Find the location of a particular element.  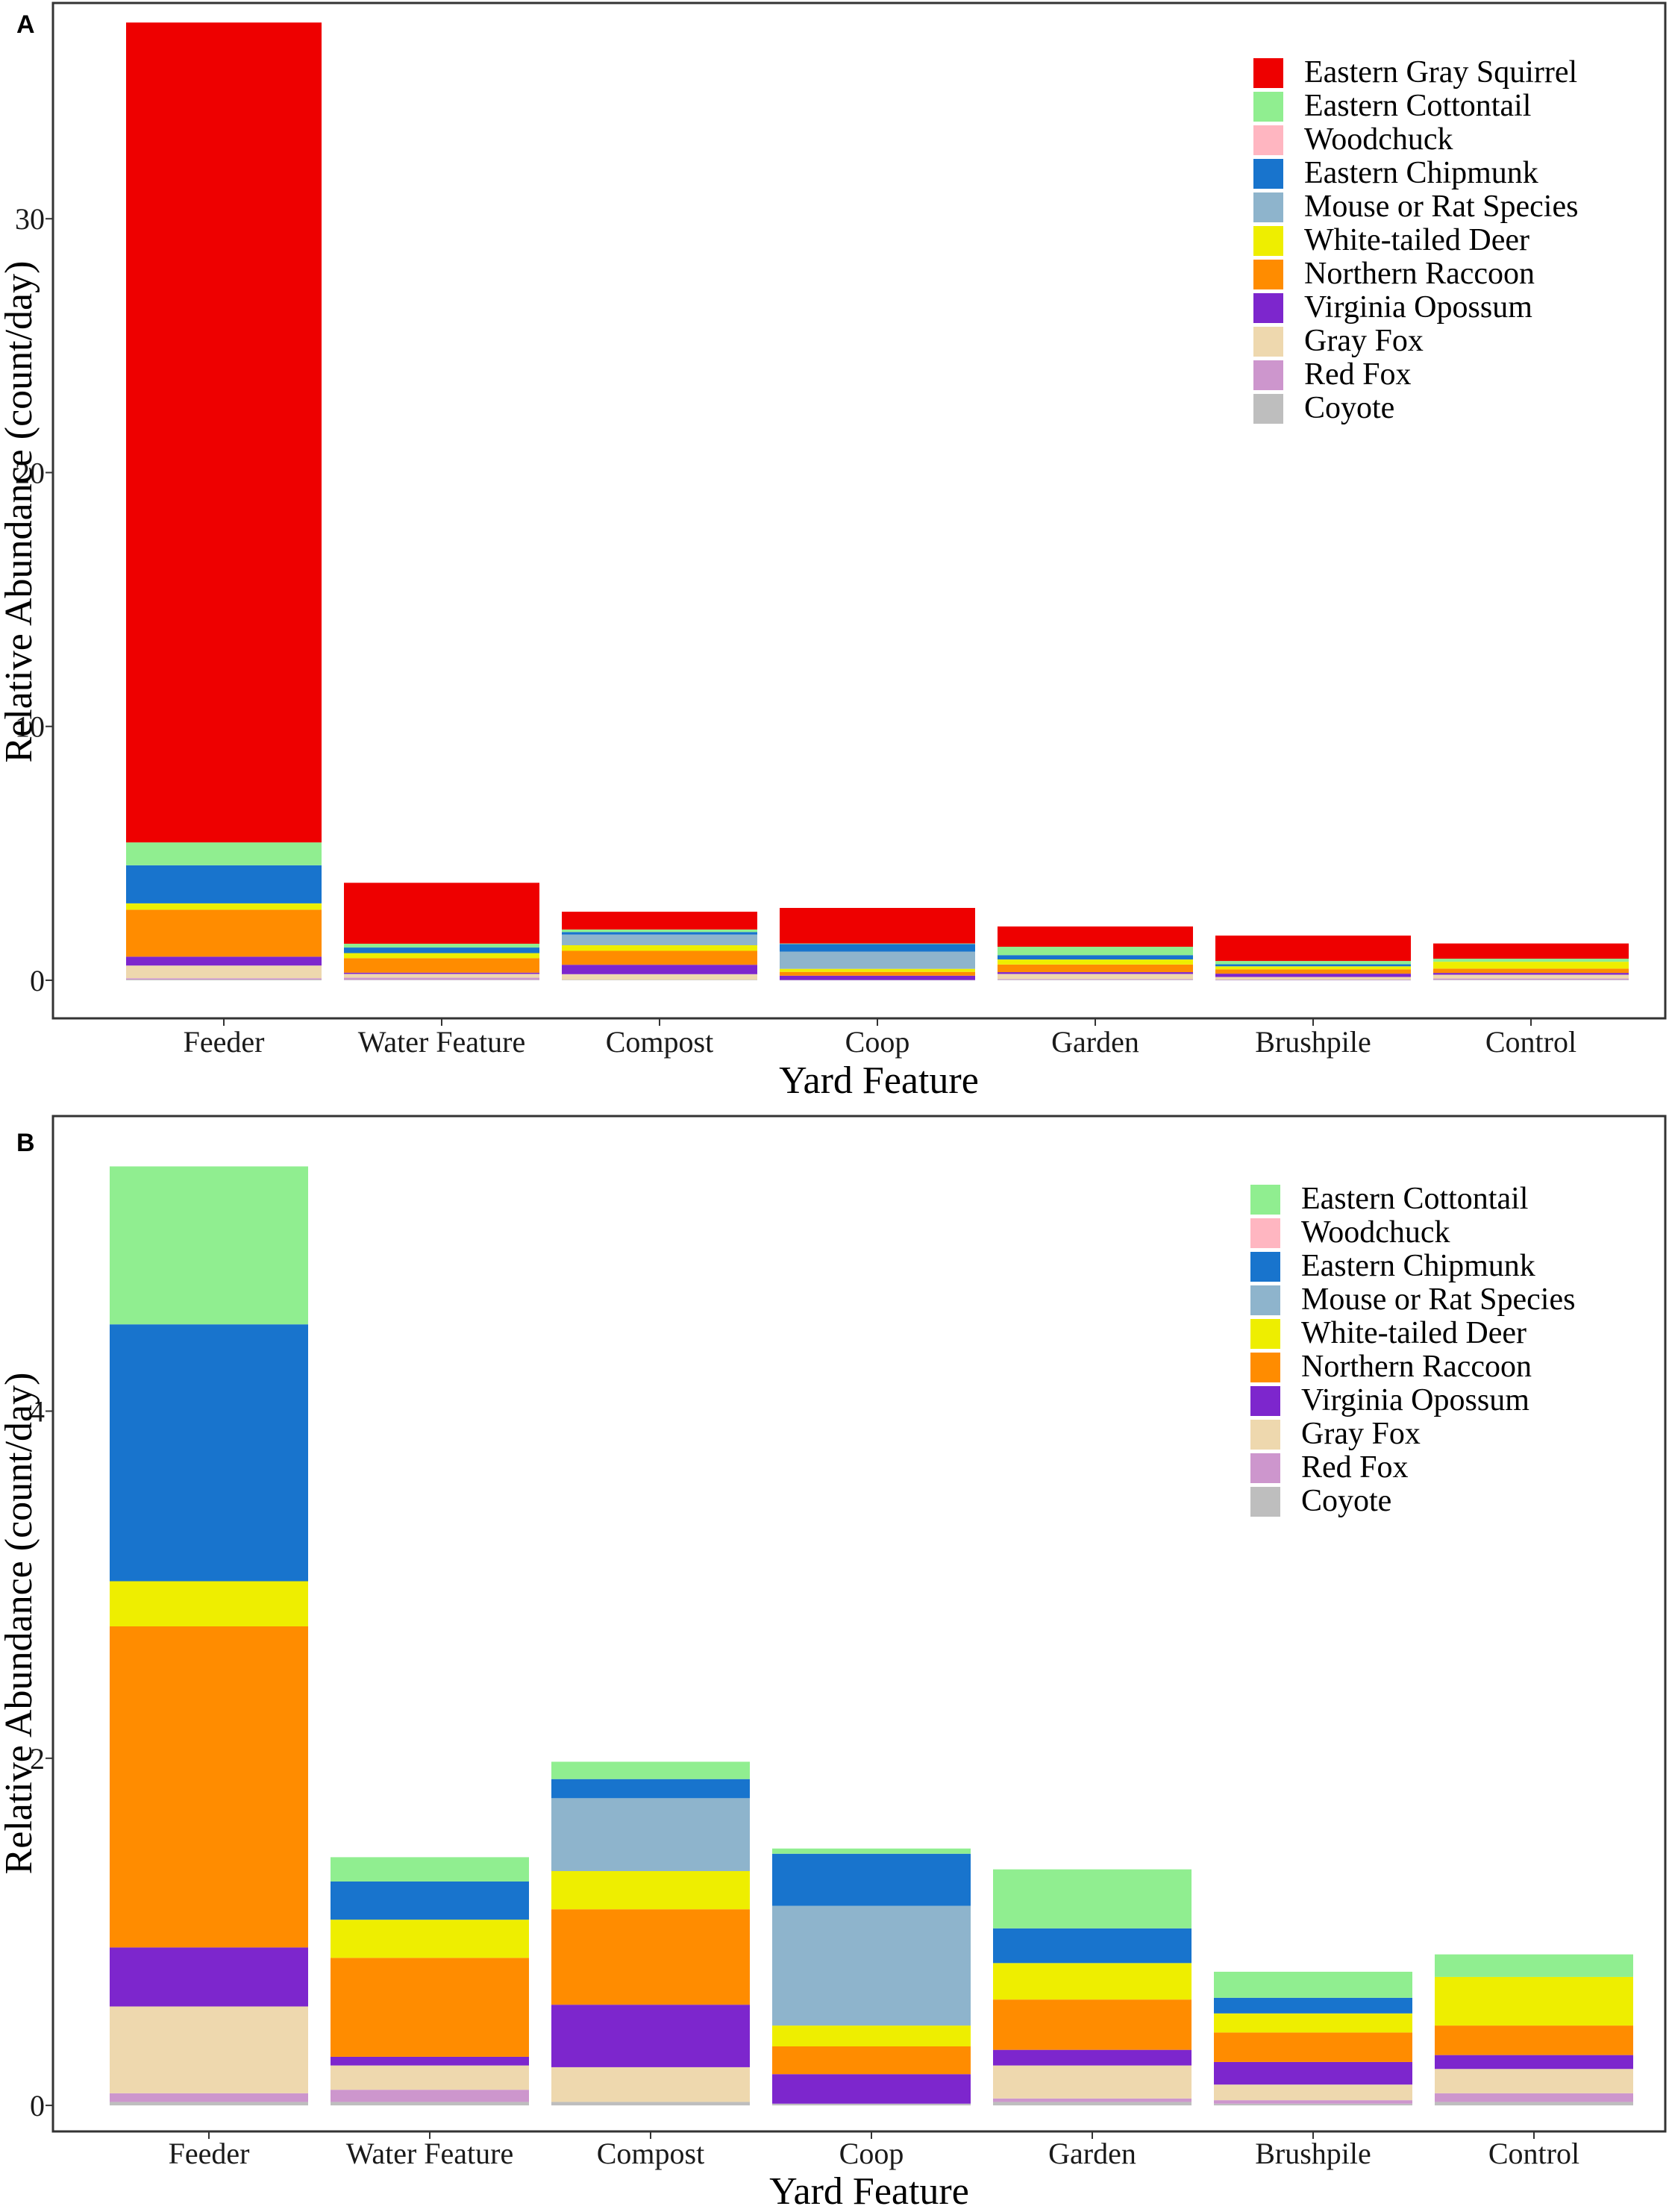

legend-label: Eastern Gray Squirrel is located at coordinates (1440, 72).